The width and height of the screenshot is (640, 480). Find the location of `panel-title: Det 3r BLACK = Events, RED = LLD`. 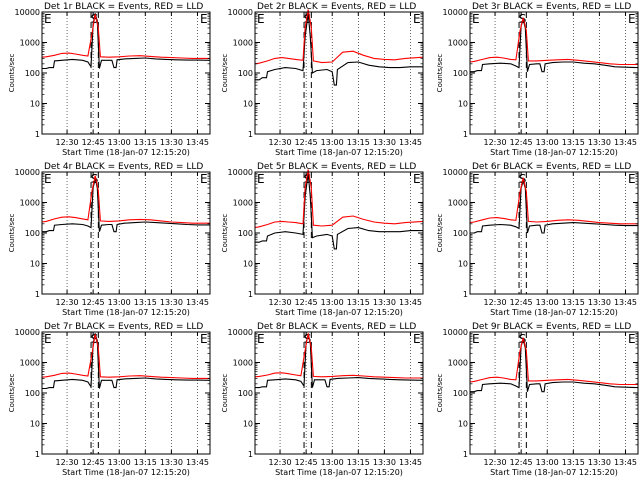

panel-title: Det 3r BLACK = Events, RED = LLD is located at coordinates (551, 7).